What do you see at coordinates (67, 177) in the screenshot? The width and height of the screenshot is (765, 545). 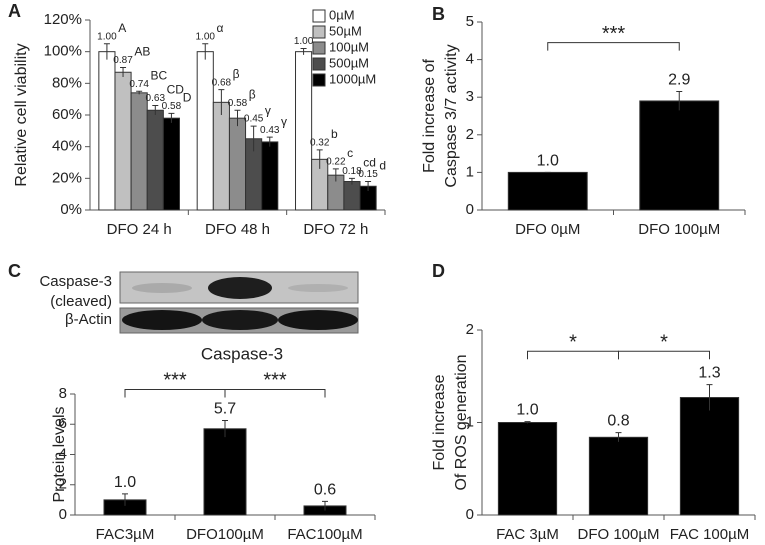 I see `y-tick-label: 20%` at bounding box center [67, 177].